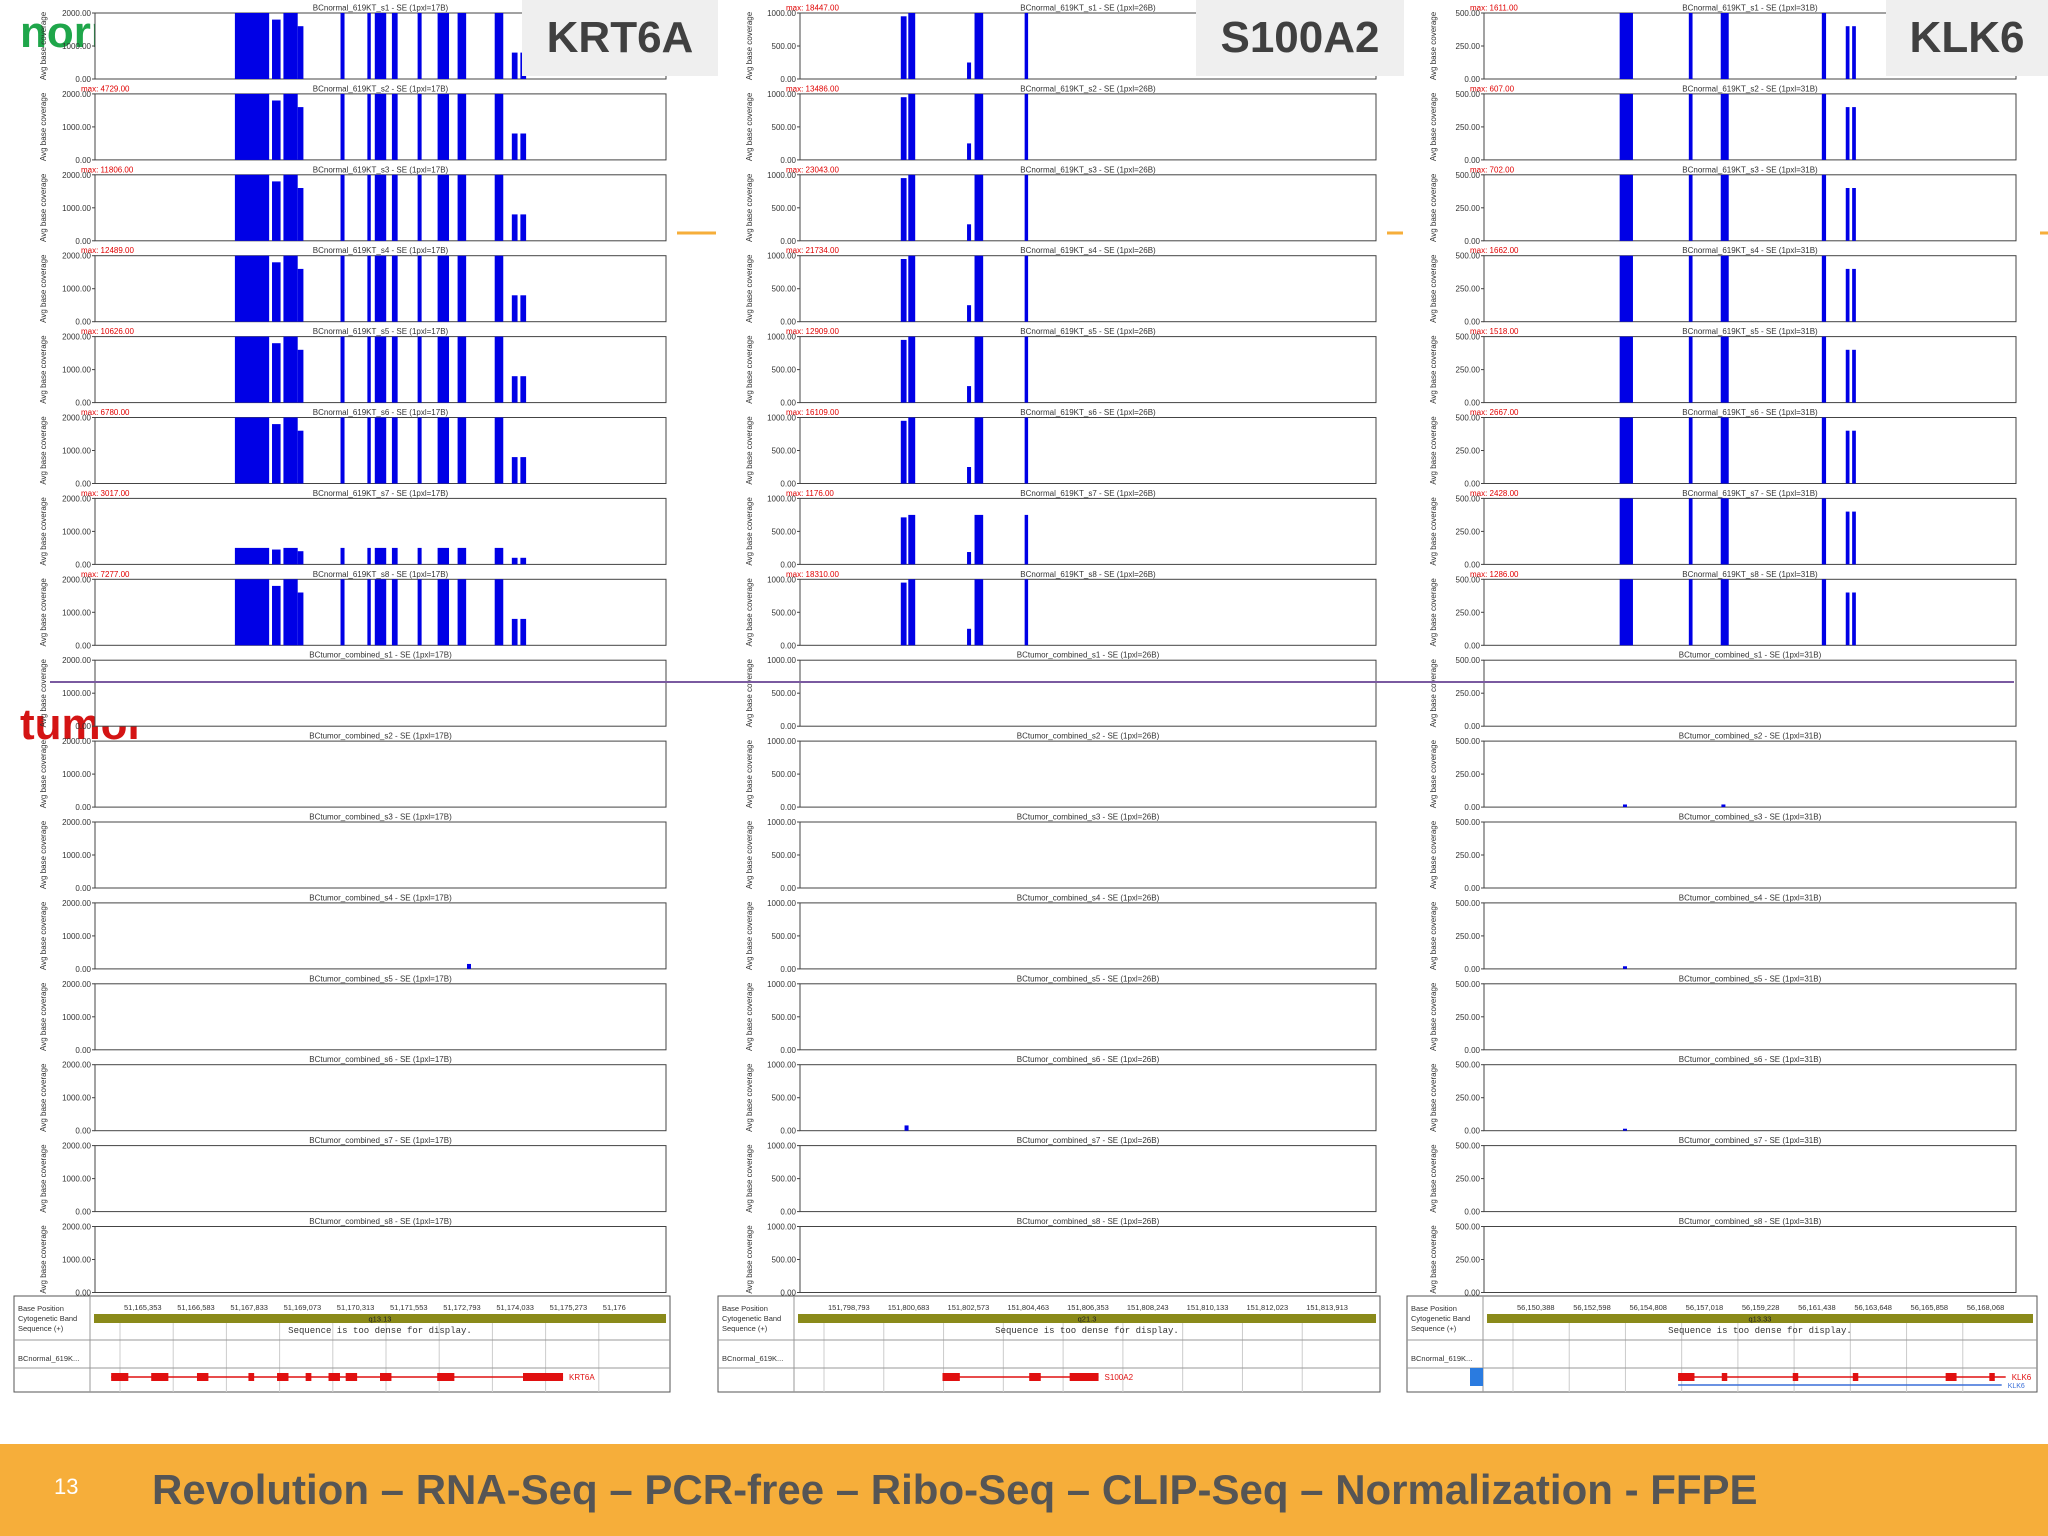  I want to click on blue-track-marker, so click(1476, 1377).